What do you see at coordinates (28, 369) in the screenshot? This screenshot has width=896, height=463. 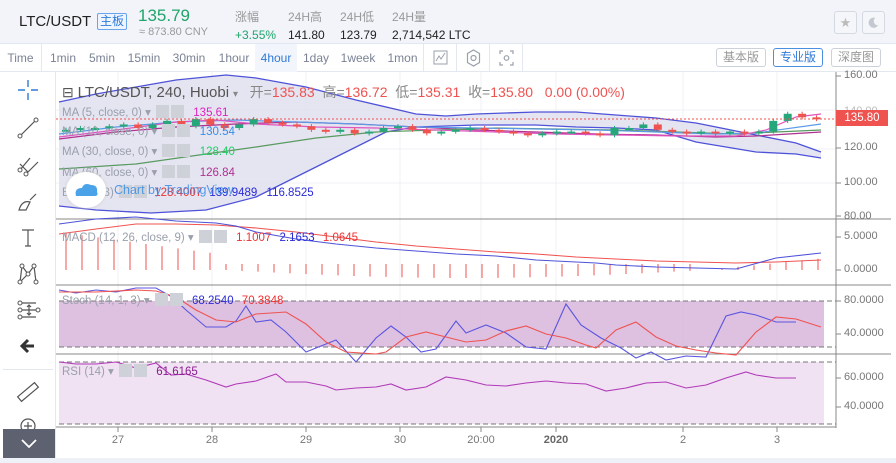 I see `sidebar-divider` at bounding box center [28, 369].